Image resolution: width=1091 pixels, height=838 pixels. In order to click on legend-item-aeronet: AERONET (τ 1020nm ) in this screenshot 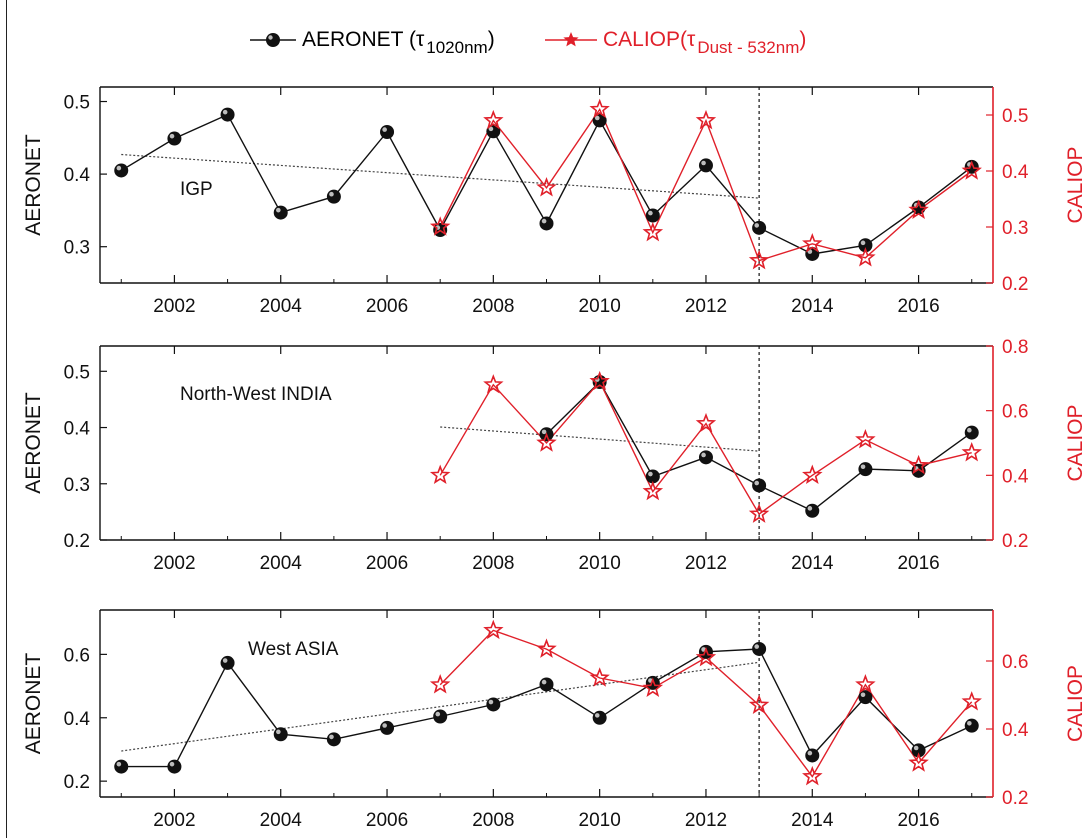, I will do `click(372, 40)`.